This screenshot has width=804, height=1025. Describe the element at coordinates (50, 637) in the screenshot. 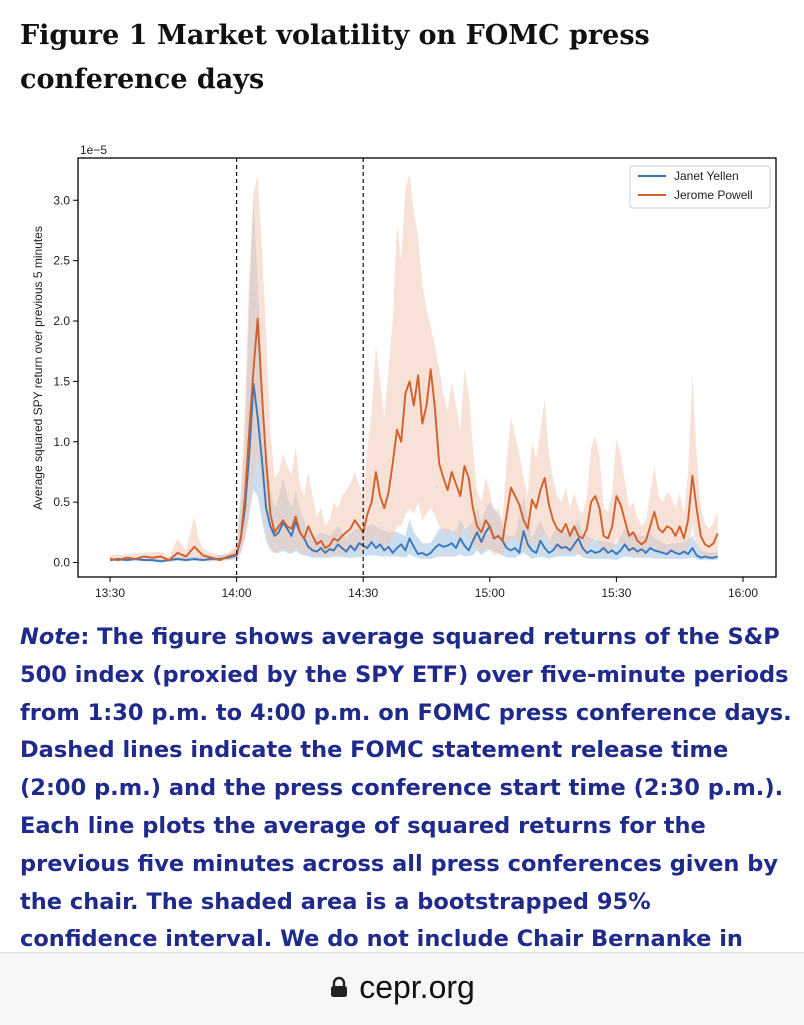

I see `note-label: Note` at that location.